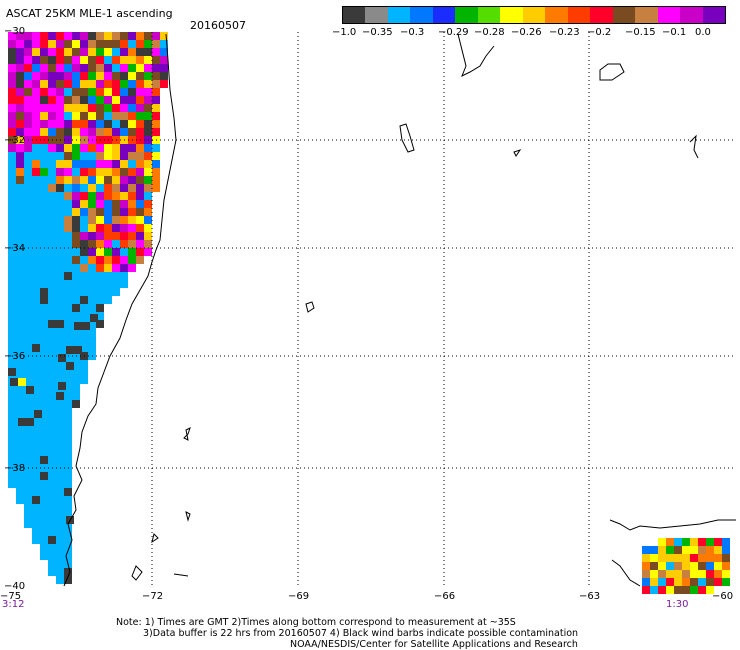  I want to click on time-label-left: 3:12, so click(13, 604).